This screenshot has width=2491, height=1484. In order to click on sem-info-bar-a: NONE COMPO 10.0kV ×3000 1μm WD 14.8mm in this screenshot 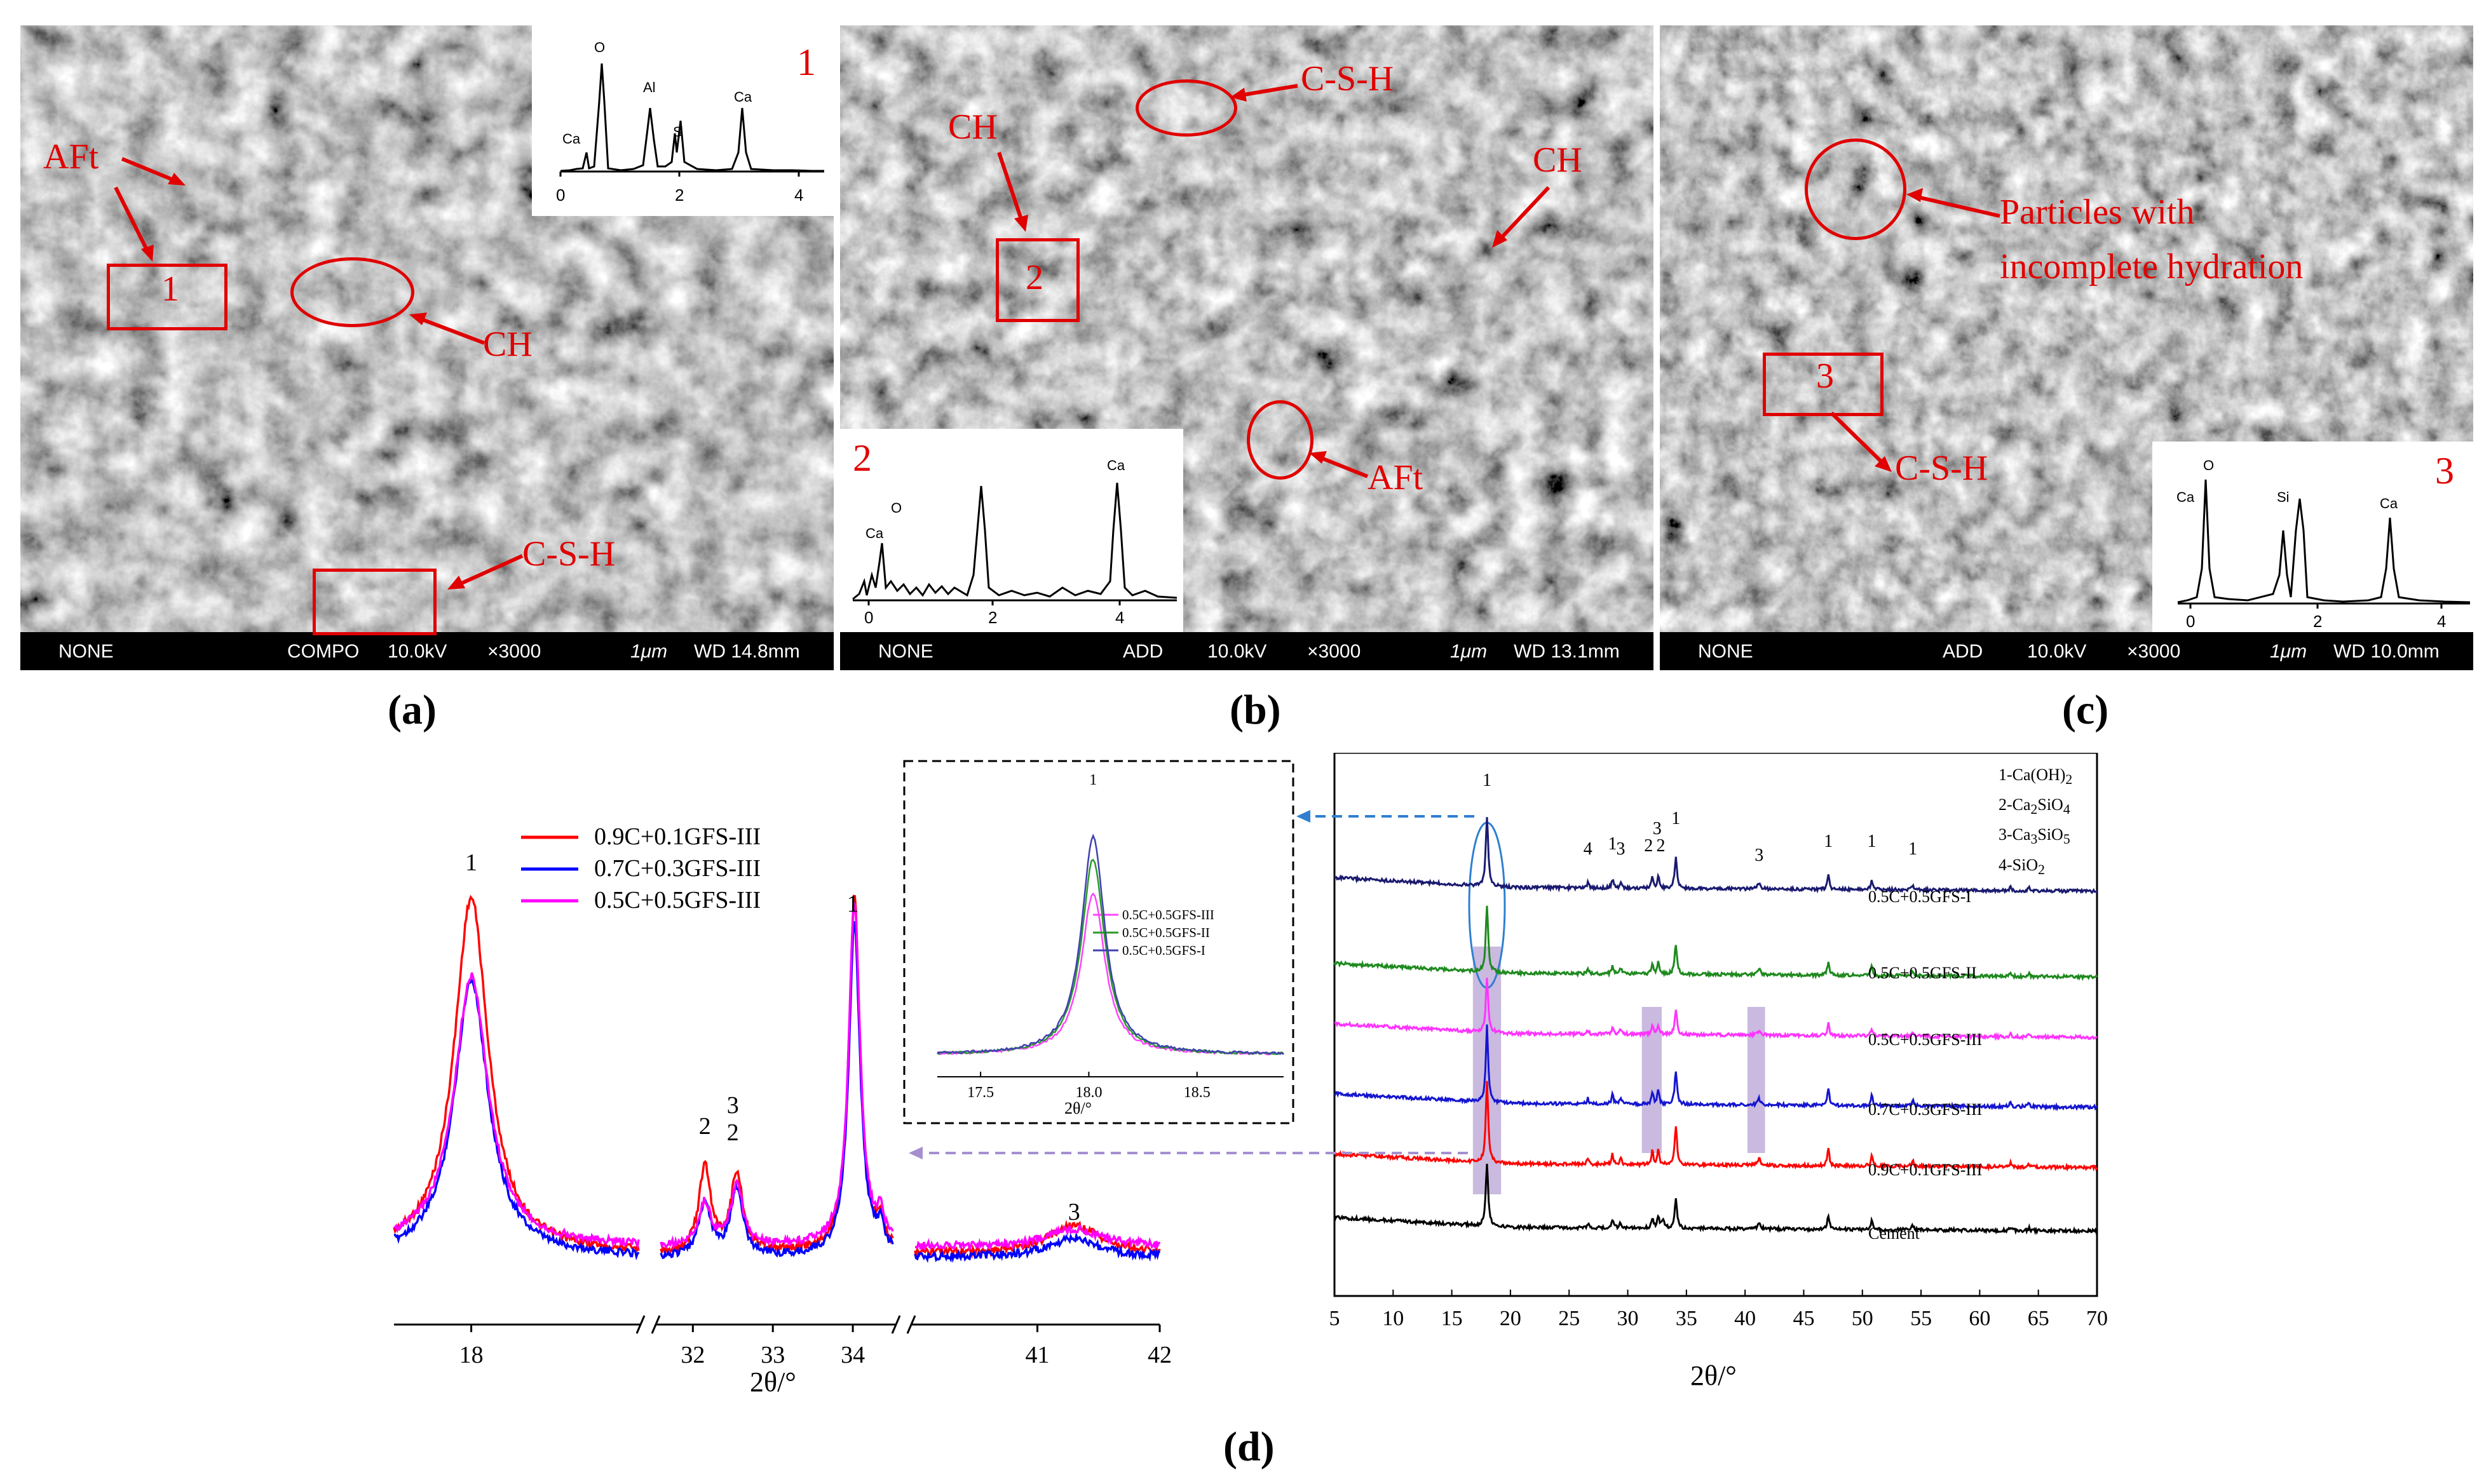, I will do `click(427, 651)`.